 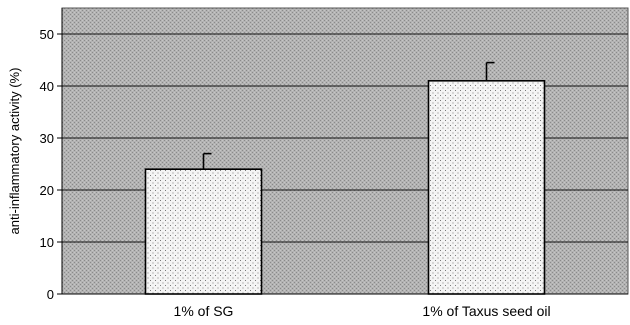 I want to click on y-tick-label: 30, so click(x=47, y=138).